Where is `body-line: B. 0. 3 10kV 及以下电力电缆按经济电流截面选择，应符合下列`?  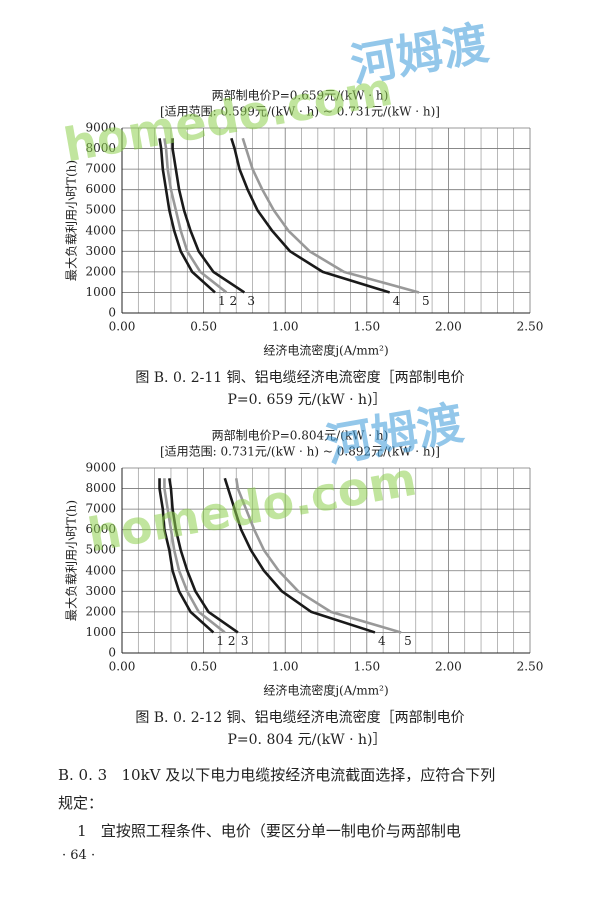
body-line: B. 0. 3 10kV 及以下电力电缆按经济电流截面选择，应符合下列 is located at coordinates (277, 775).